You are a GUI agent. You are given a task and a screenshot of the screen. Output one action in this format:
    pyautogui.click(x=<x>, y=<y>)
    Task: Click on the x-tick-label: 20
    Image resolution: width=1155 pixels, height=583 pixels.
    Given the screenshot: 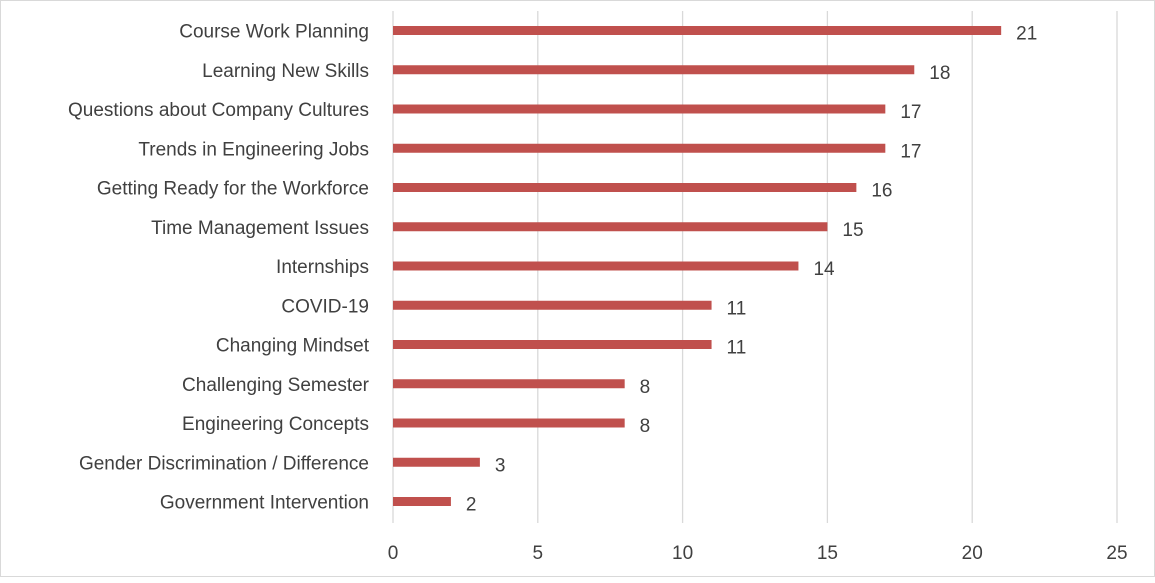 What is the action you would take?
    pyautogui.click(x=972, y=553)
    